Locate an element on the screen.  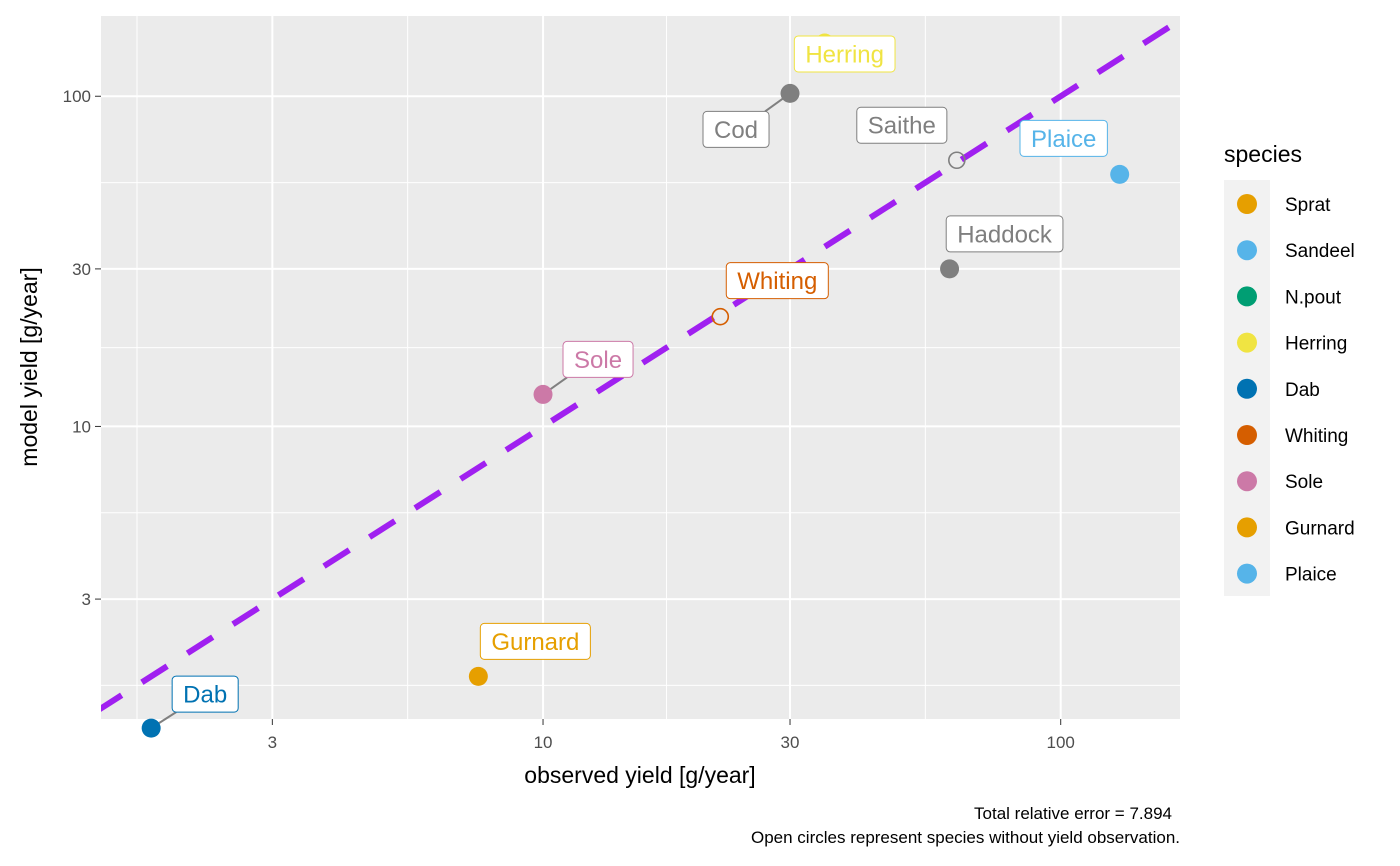
point-label: Dab is located at coordinates (205, 694).